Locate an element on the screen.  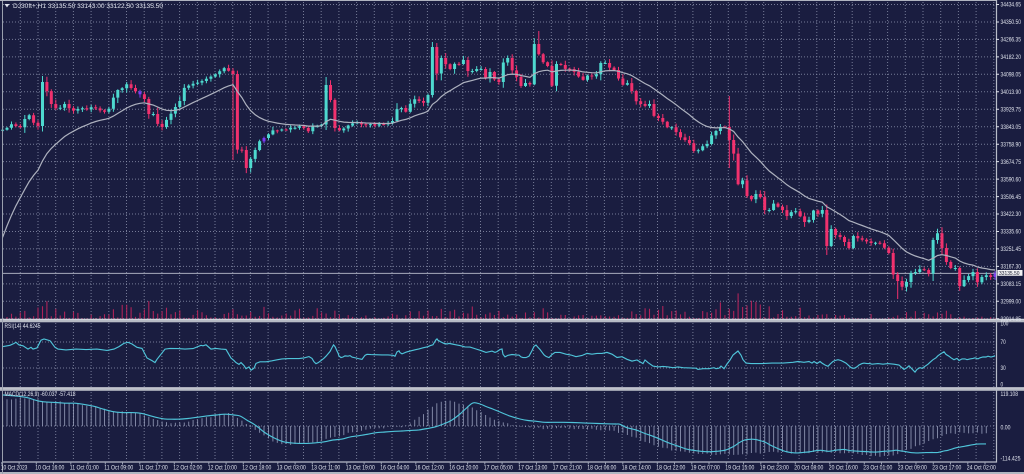
svg-text: 17 Oct 13:00 is located at coordinates (533, 468).